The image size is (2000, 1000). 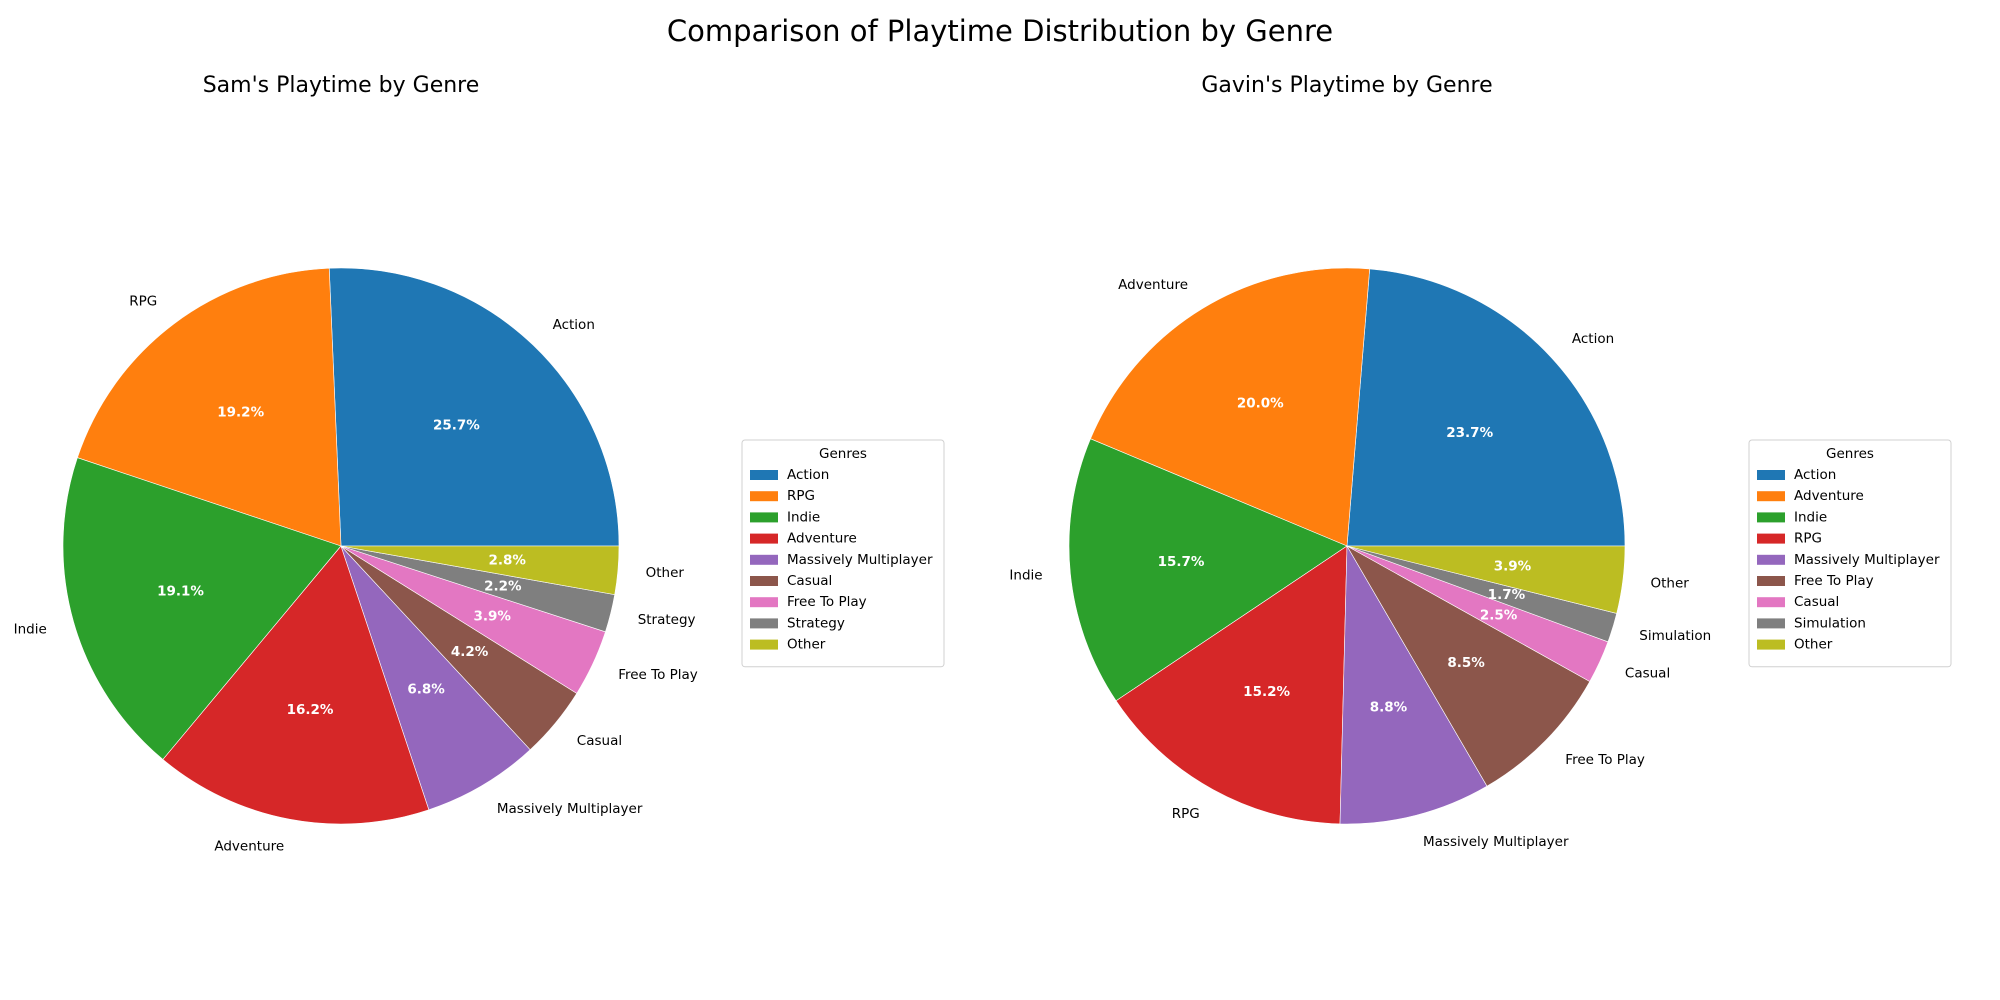 What do you see at coordinates (1025, 576) in the screenshot?
I see `chart-2-category-label-indie: Indie` at bounding box center [1025, 576].